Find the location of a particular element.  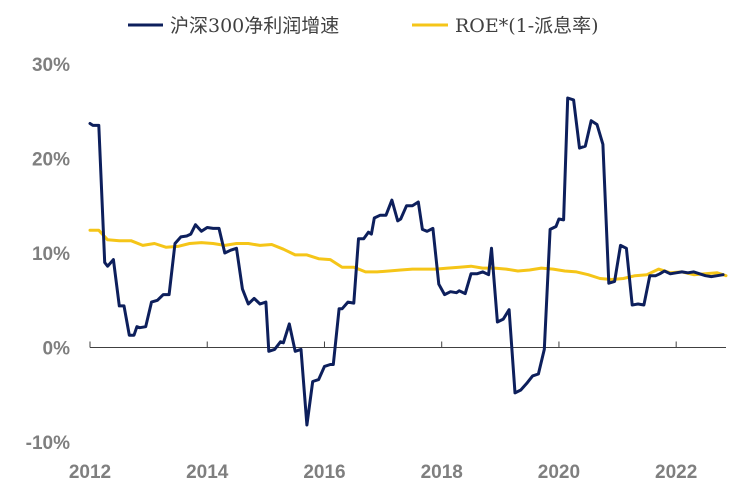

y-tick-label: 10% is located at coordinates (51, 254).